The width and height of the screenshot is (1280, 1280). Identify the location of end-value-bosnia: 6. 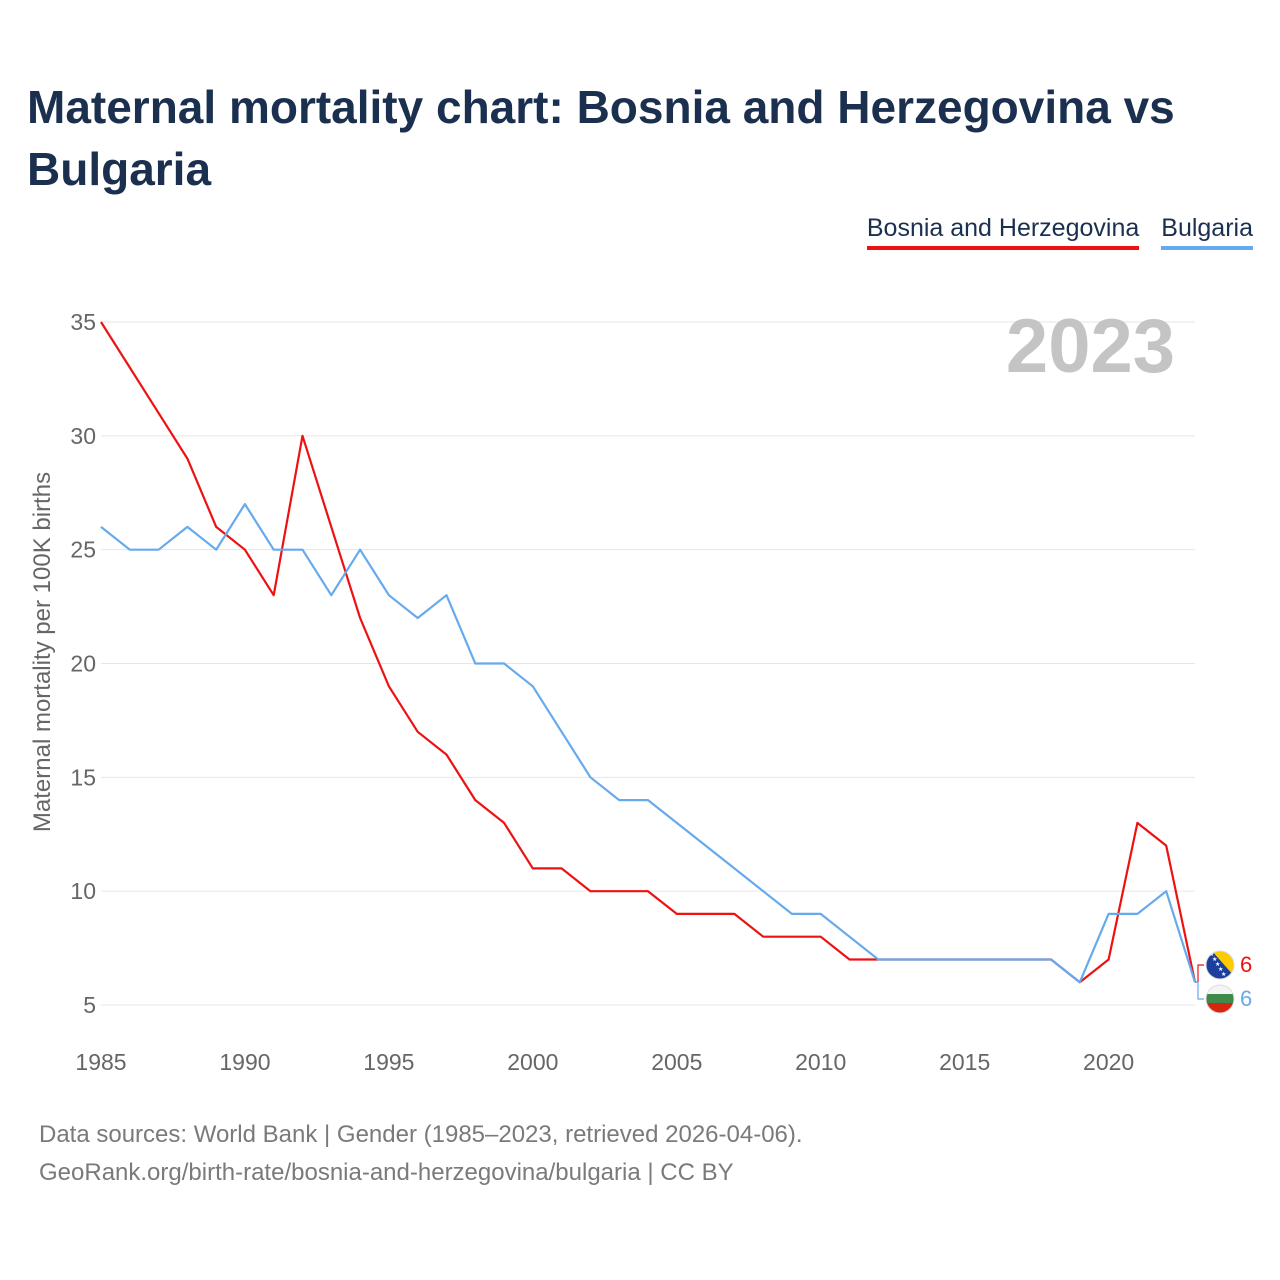
(1246, 964).